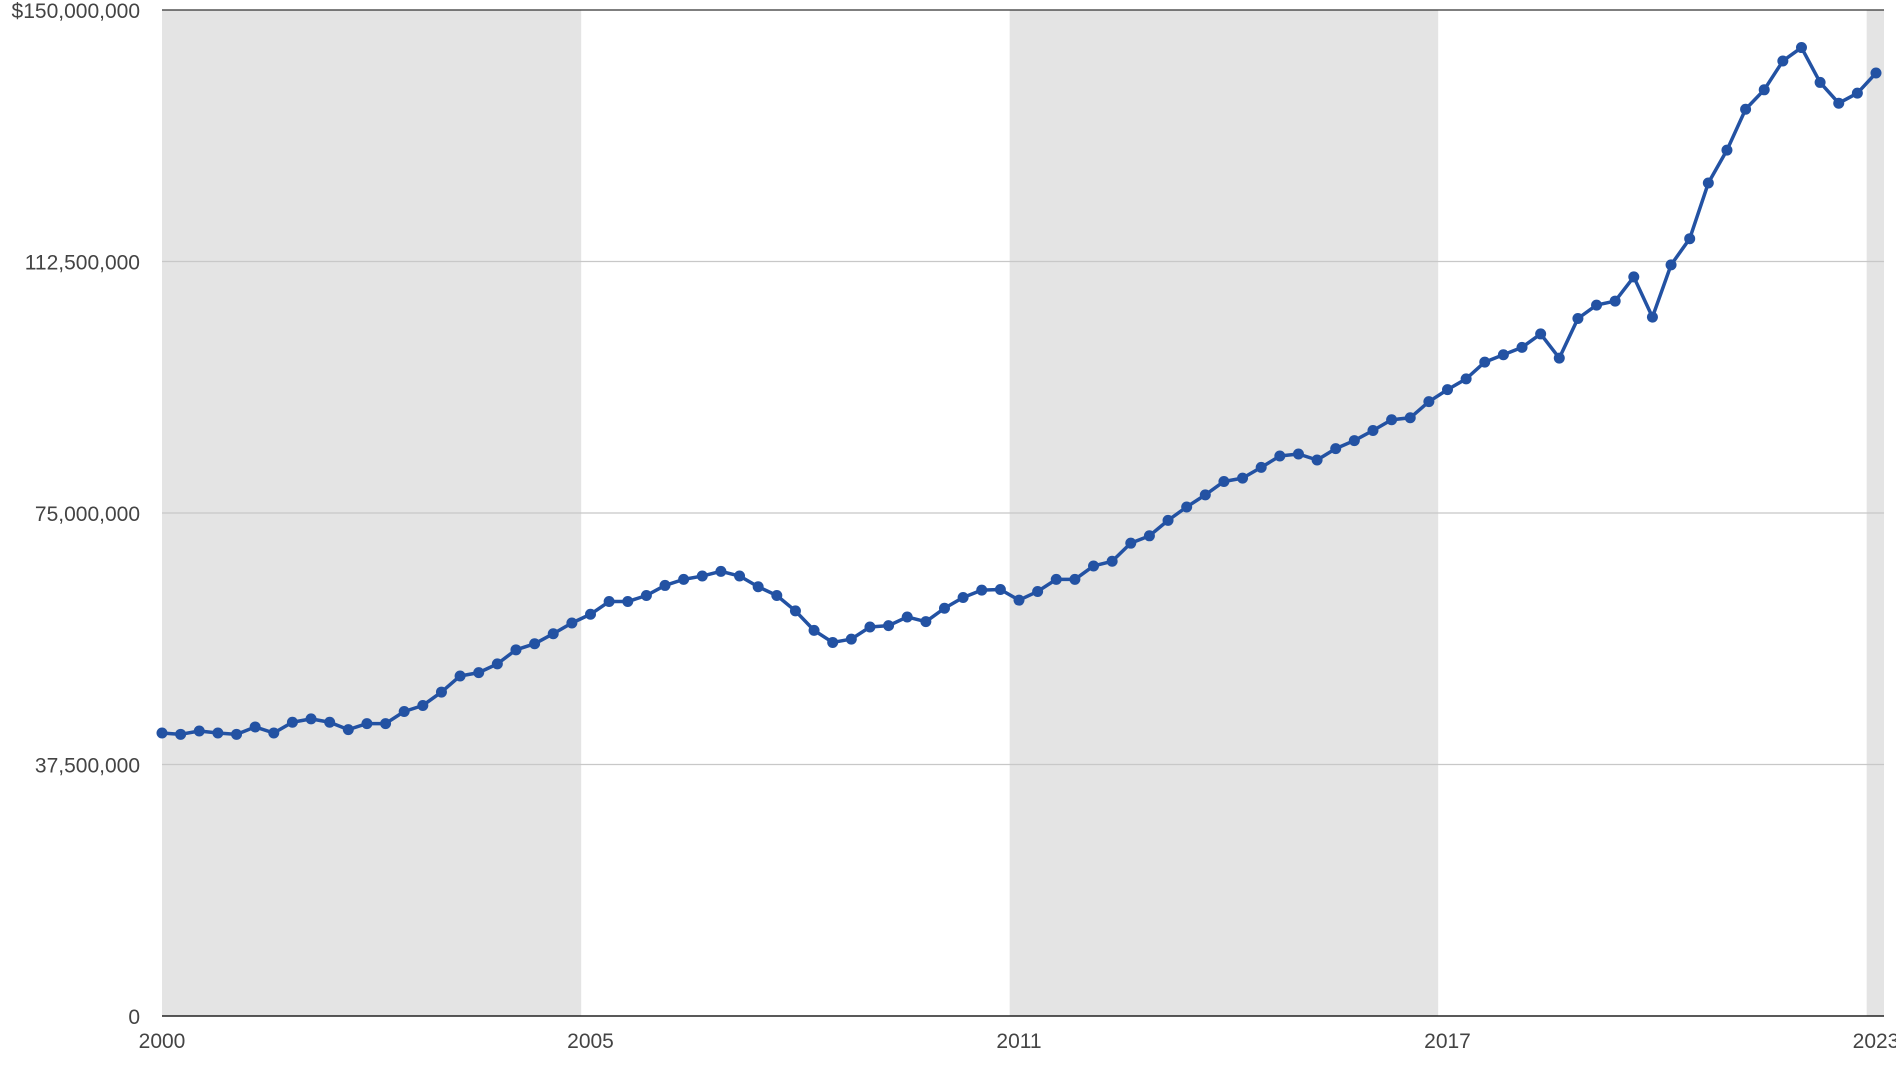 The width and height of the screenshot is (1896, 1066). I want to click on x-tick-label: 2000, so click(162, 1041).